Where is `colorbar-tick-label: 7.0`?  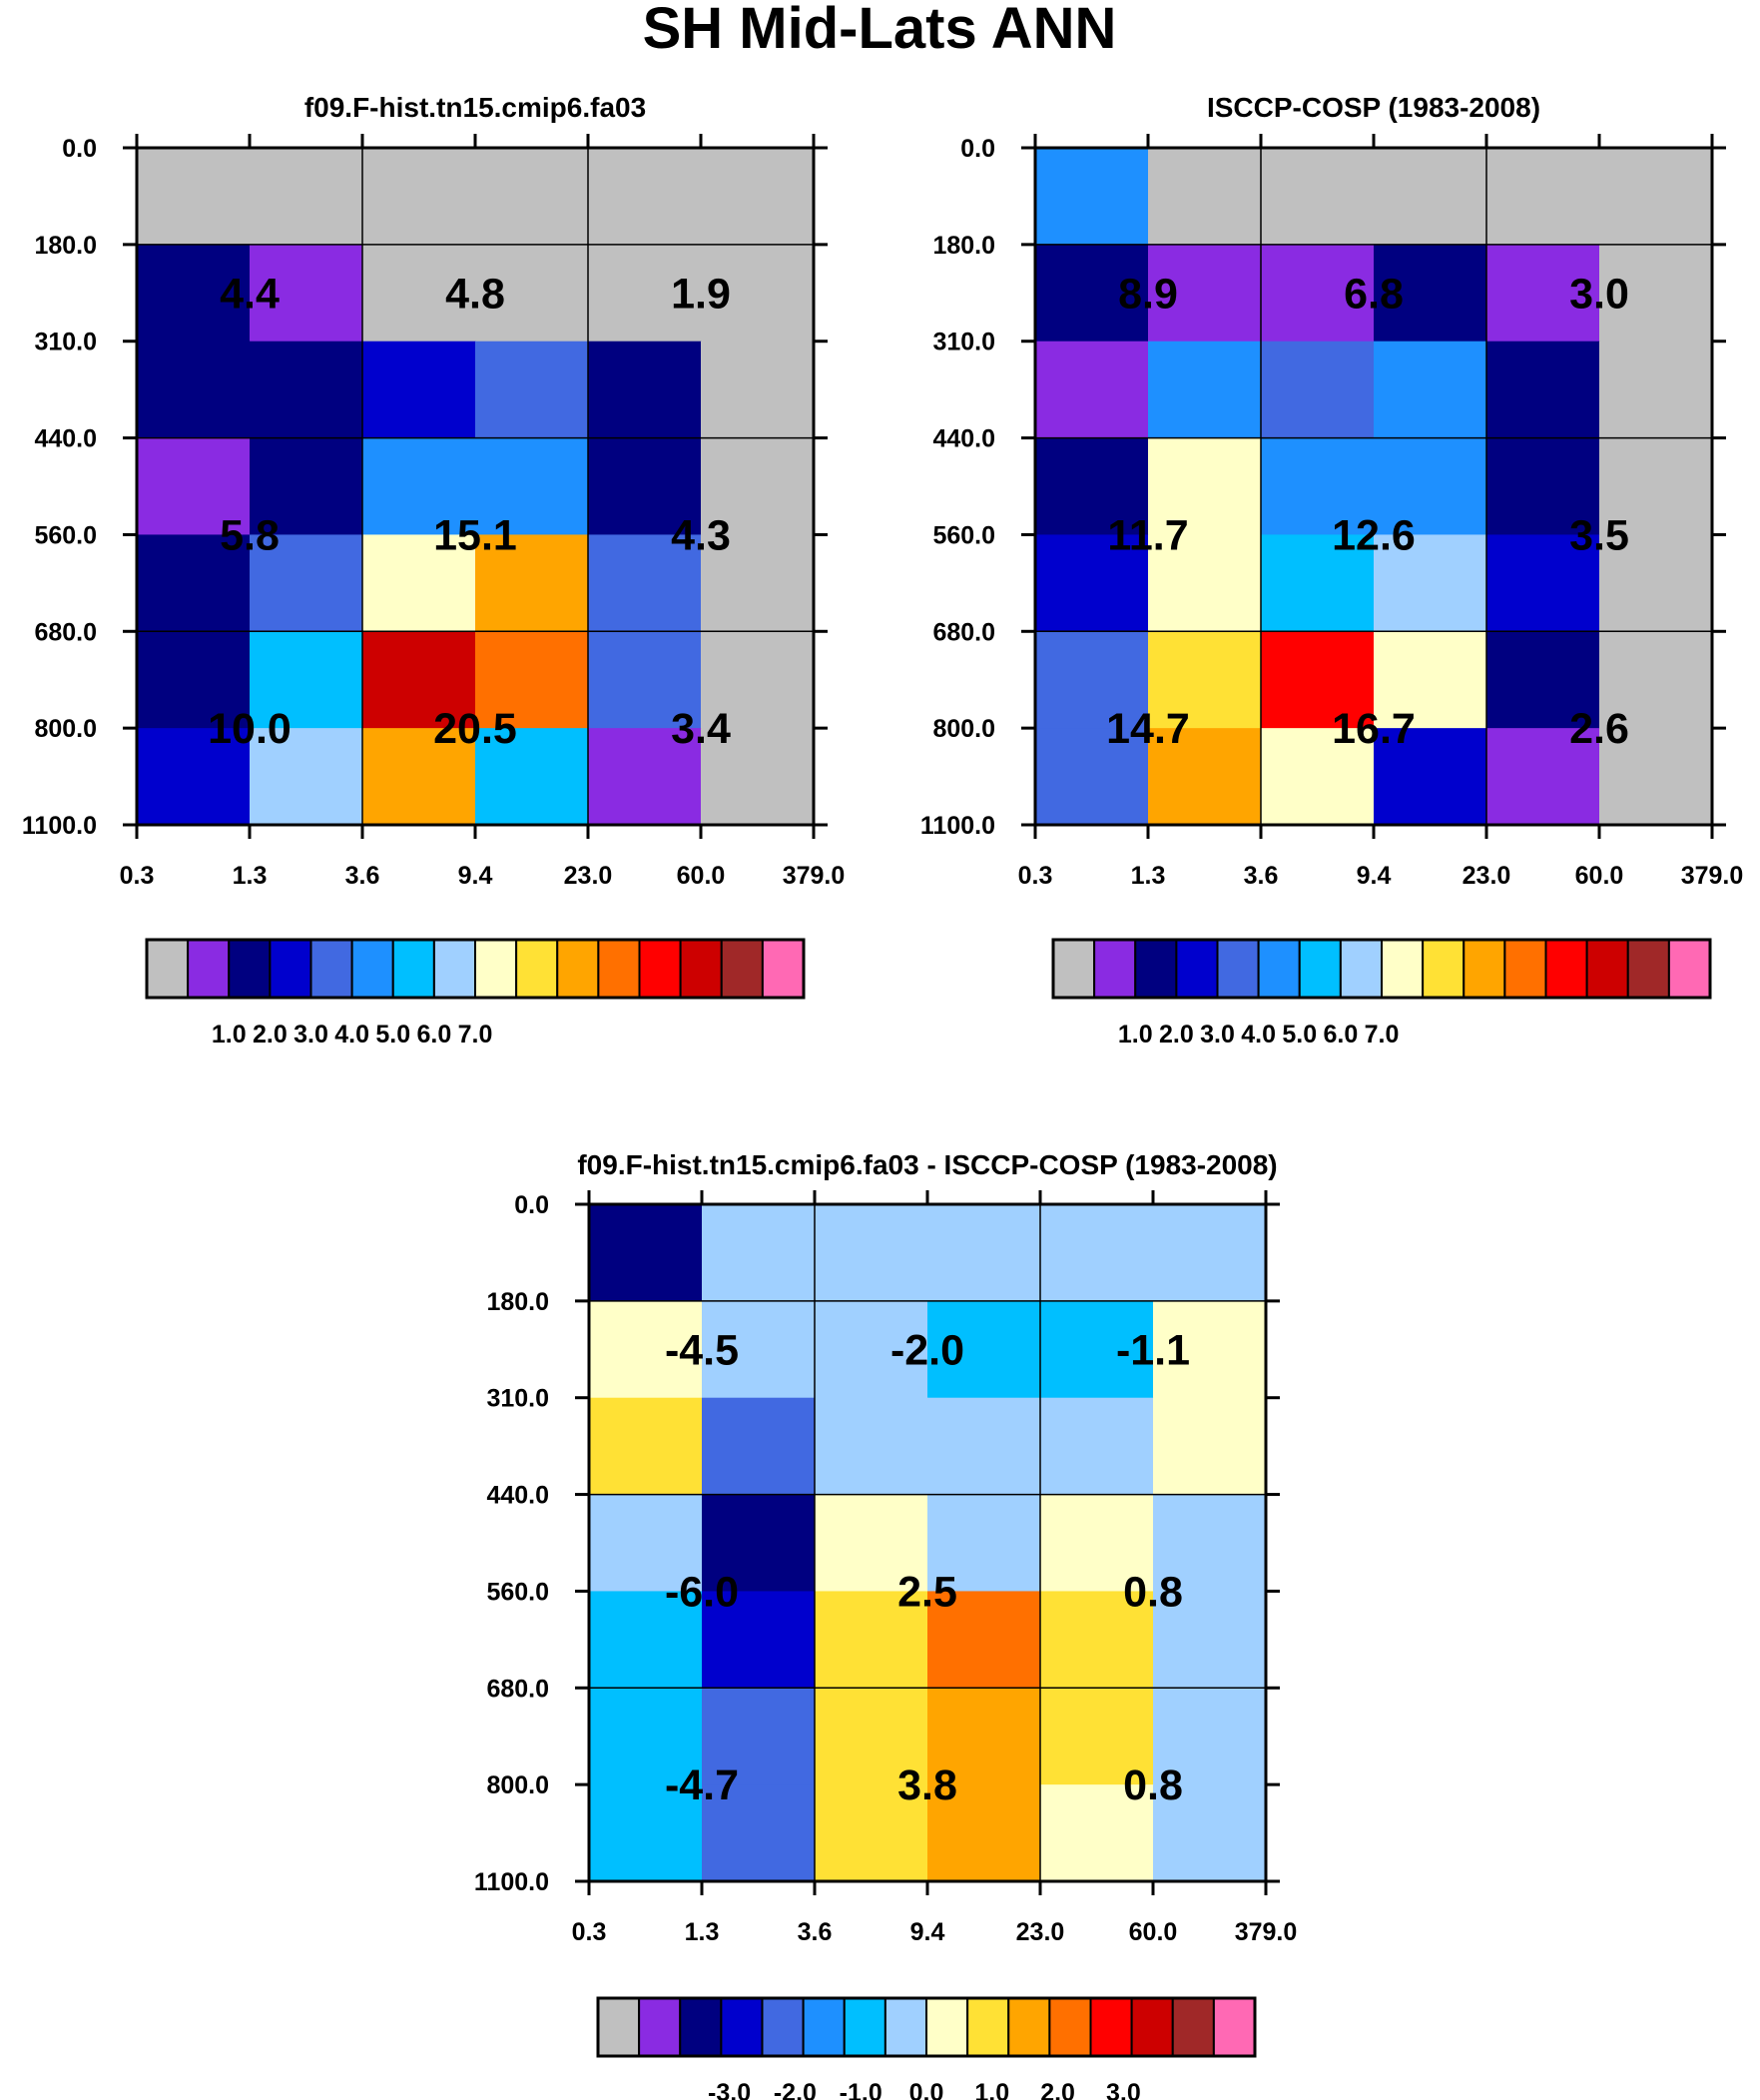 colorbar-tick-label: 7.0 is located at coordinates (475, 1035).